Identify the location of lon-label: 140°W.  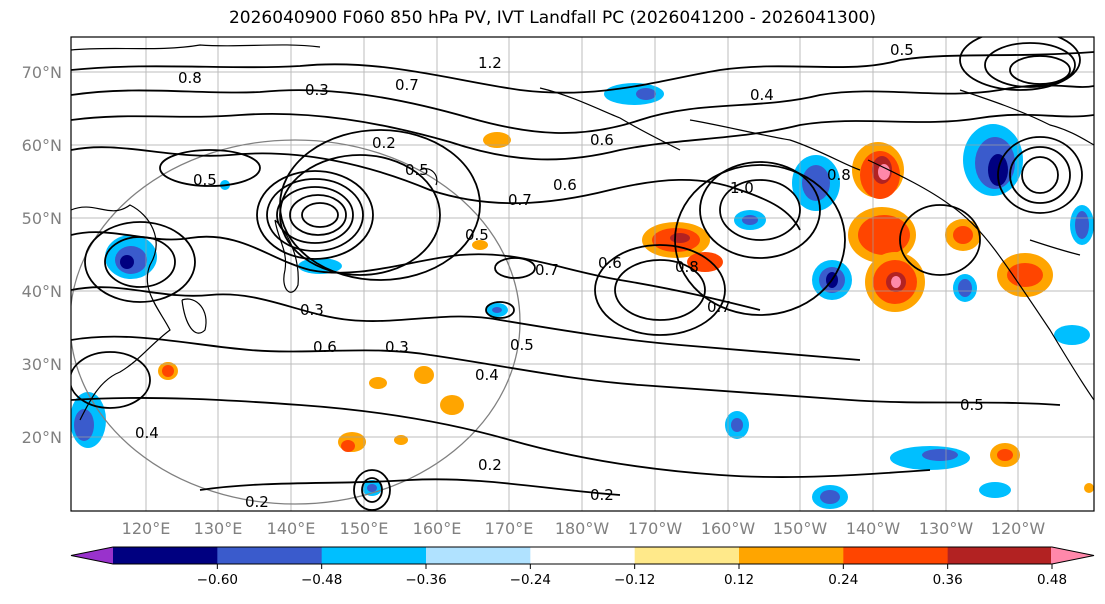
(873, 528).